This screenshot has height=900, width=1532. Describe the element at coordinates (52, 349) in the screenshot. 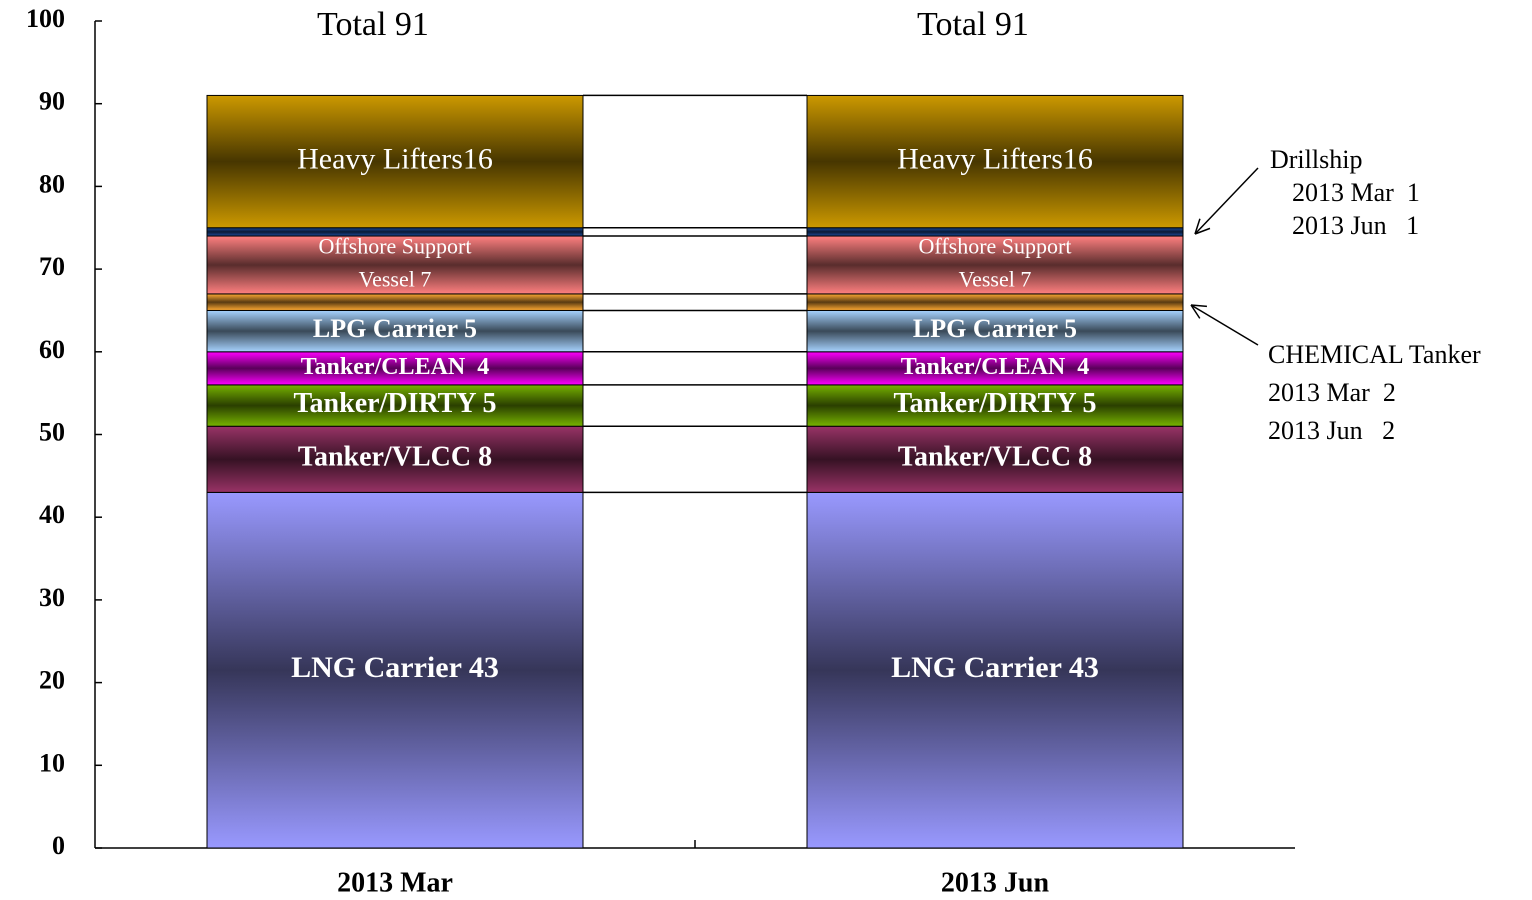

I see `y-tick-label: 60` at that location.